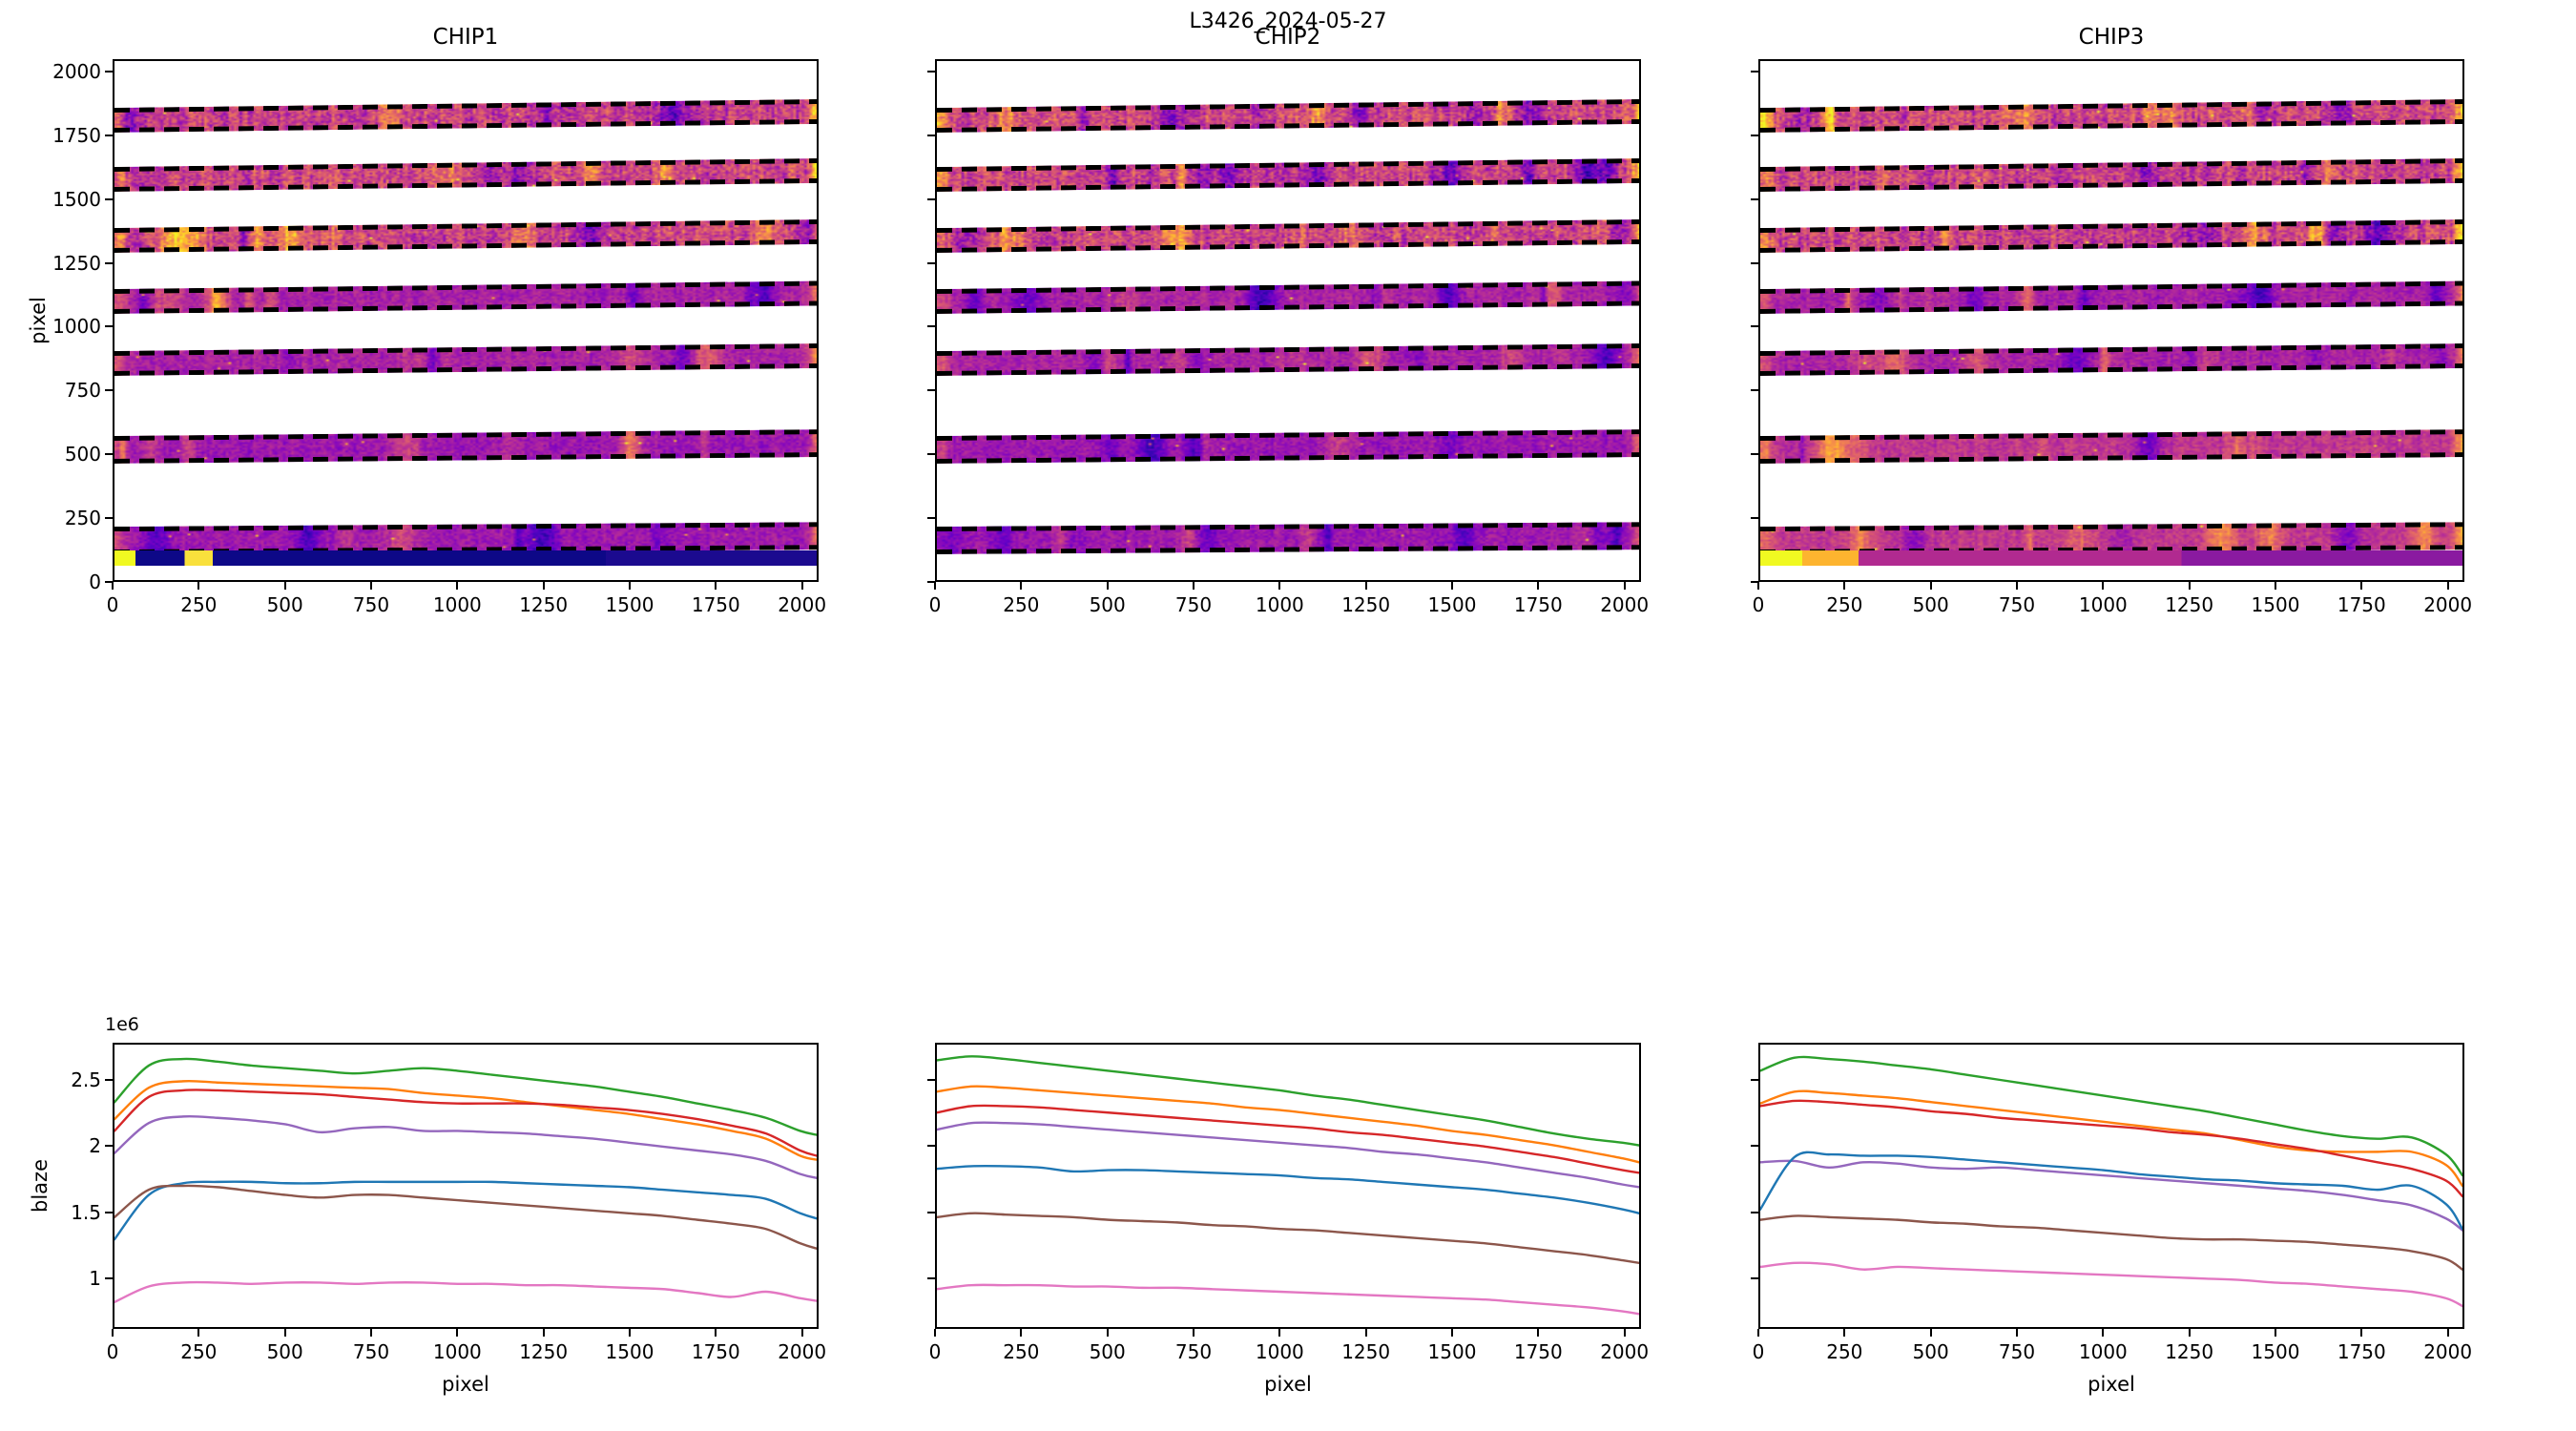 This screenshot has height=1431, width=2576. What do you see at coordinates (95, 1146) in the screenshot?
I see `blaze-ytick-label: 2` at bounding box center [95, 1146].